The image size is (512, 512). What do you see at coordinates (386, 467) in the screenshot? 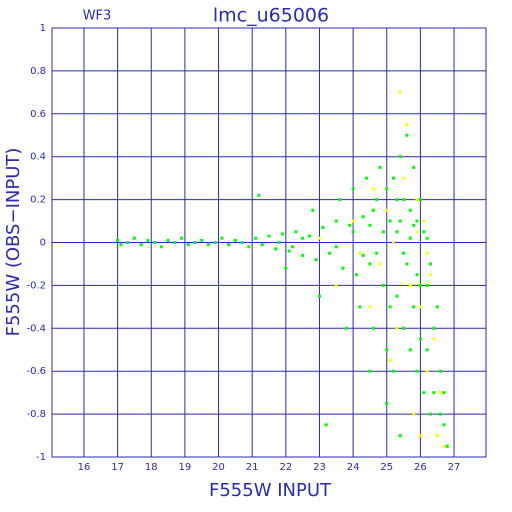
I see `x-tick-label: 25` at bounding box center [386, 467].